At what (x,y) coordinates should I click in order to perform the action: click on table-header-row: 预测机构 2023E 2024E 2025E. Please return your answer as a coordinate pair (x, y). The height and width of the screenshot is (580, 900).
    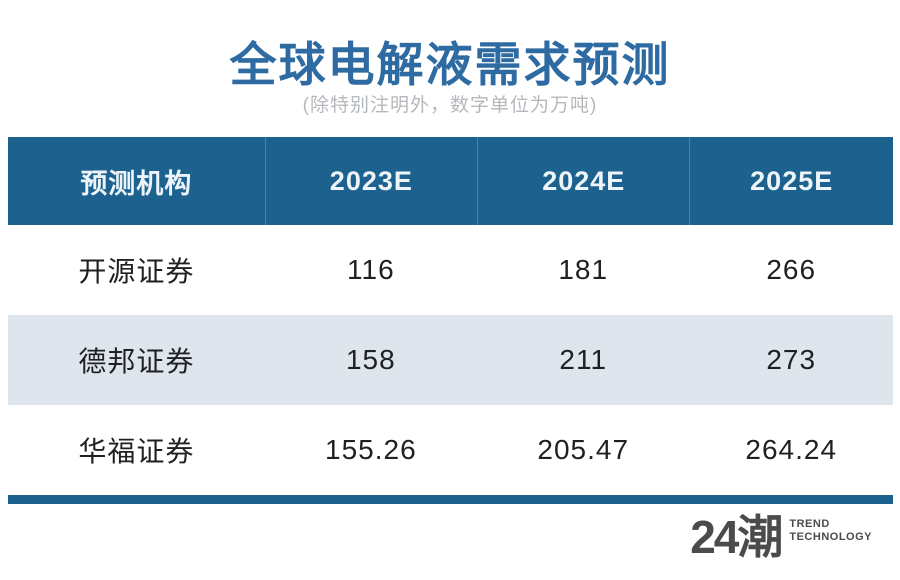
    Looking at the image, I should click on (450, 181).